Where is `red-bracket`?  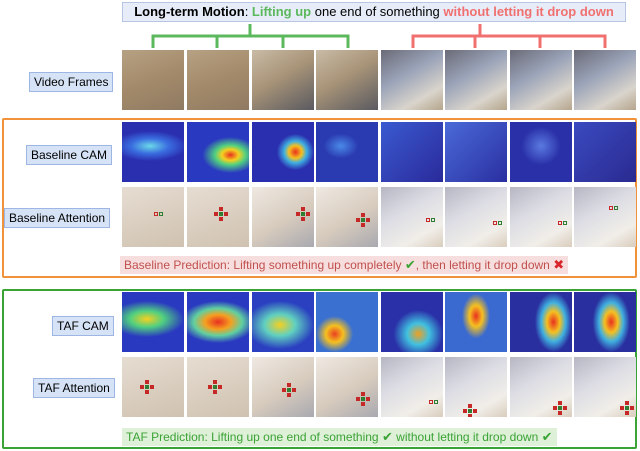 red-bracket is located at coordinates (509, 36).